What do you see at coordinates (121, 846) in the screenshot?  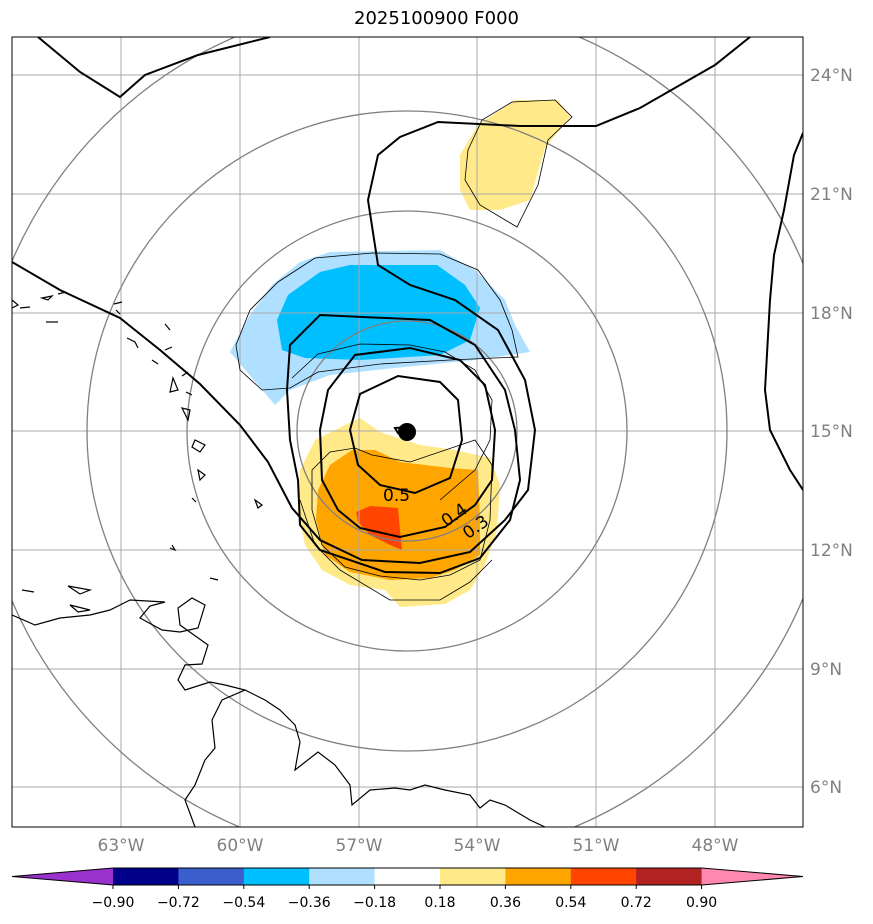 I see `lon-label: 63°W` at bounding box center [121, 846].